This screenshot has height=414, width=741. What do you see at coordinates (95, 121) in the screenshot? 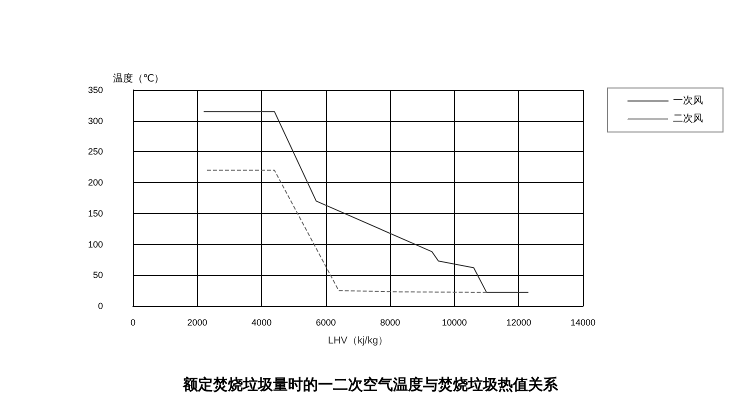
I see `y-tick-label: 300` at bounding box center [95, 121].